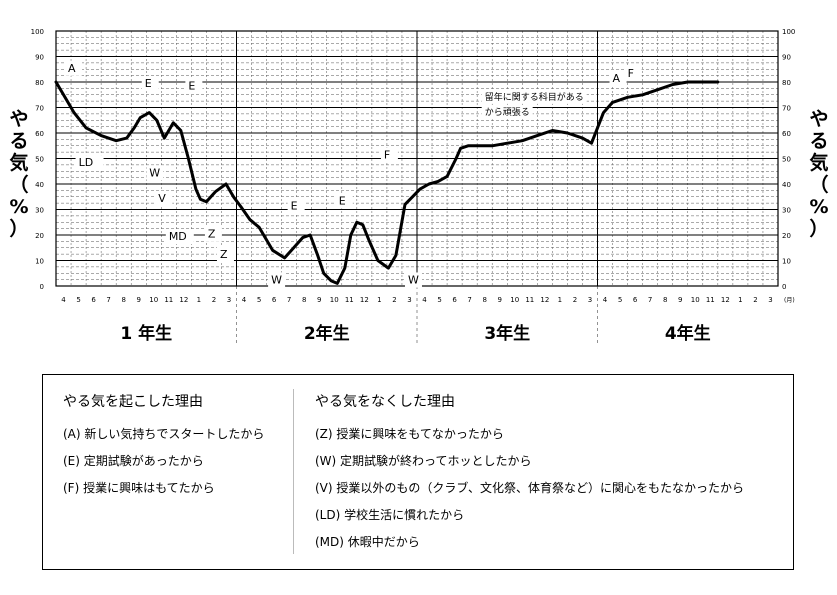  What do you see at coordinates (786, 185) in the screenshot?
I see `y-tick-right: 40` at bounding box center [786, 185].